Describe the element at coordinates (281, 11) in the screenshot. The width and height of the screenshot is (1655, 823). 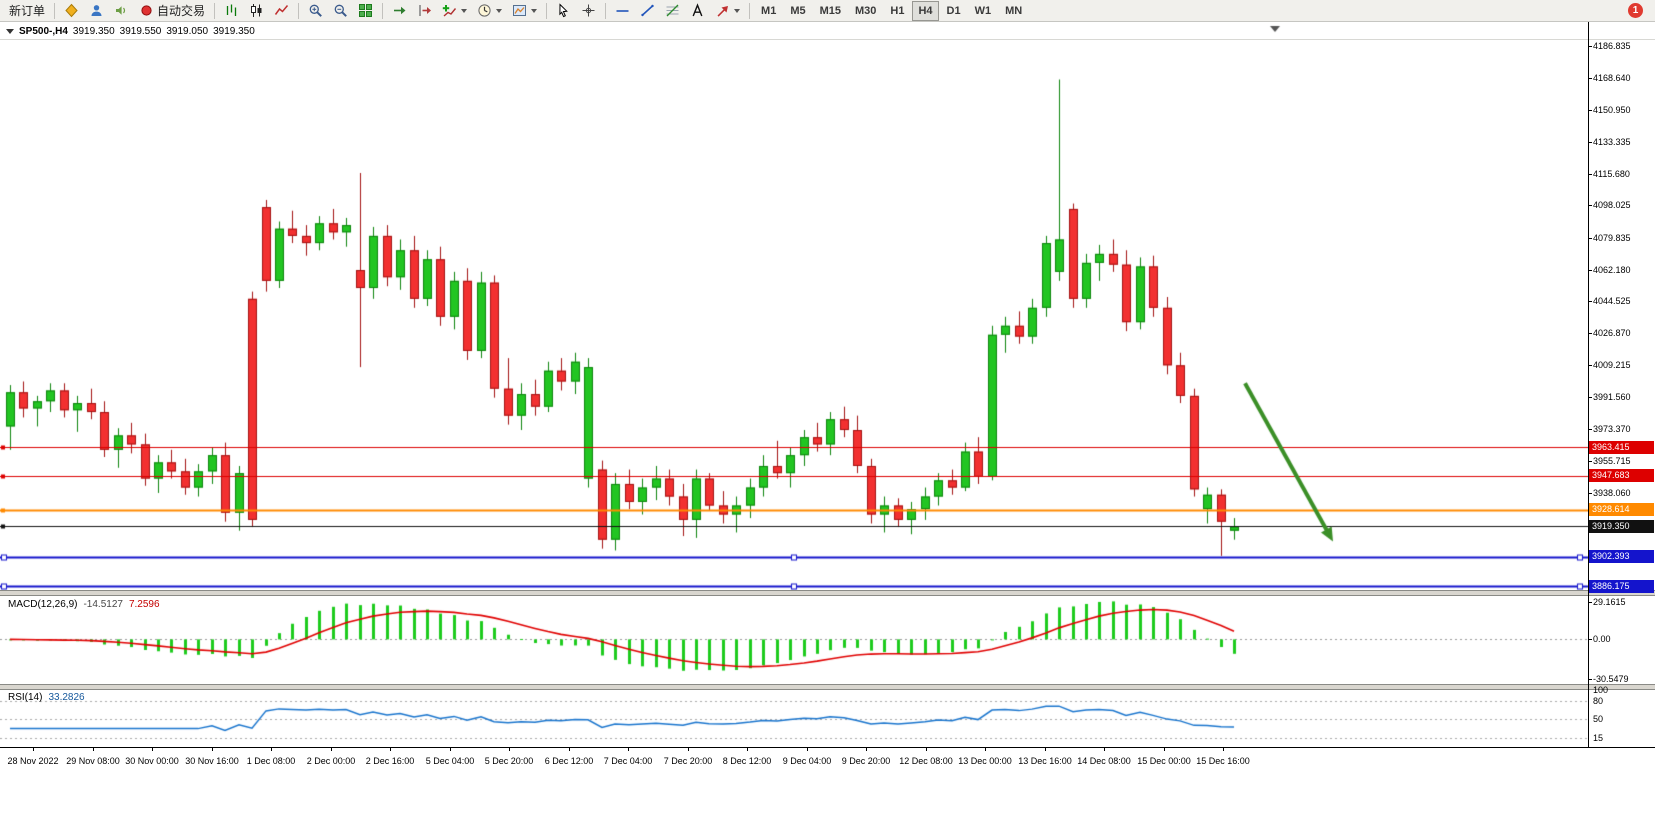
I see `line-chart-icon` at that location.